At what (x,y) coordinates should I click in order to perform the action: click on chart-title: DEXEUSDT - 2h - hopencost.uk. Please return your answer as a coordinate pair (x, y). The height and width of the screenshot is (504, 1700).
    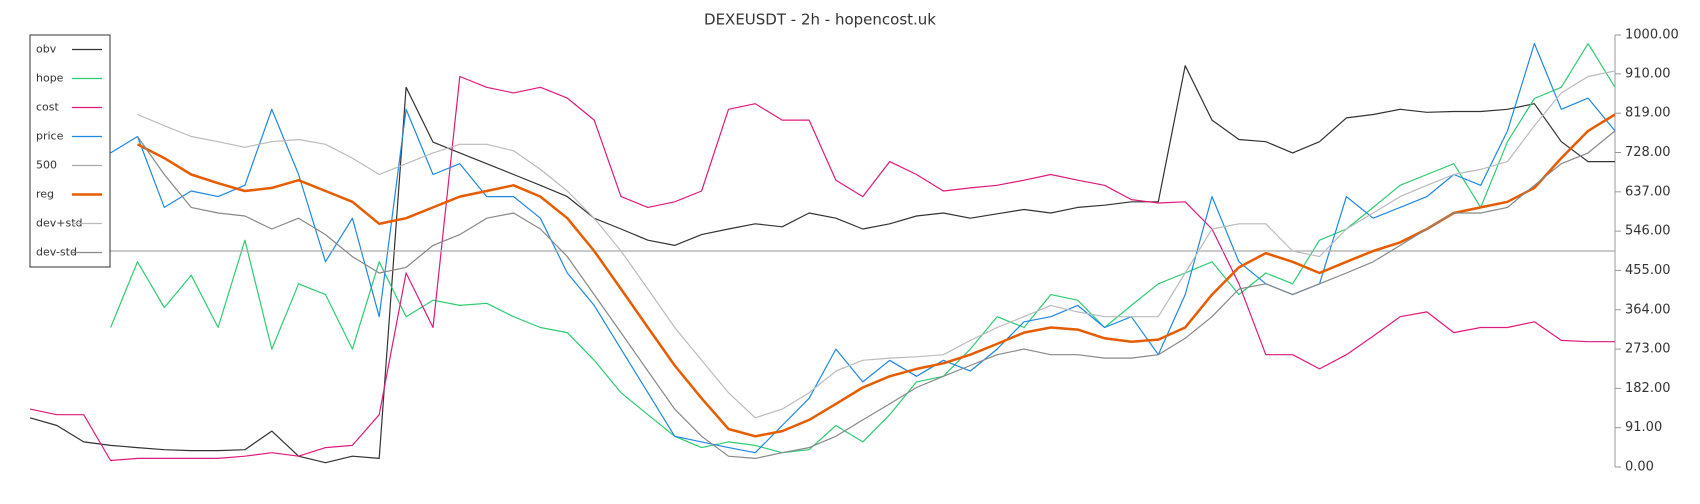
    Looking at the image, I should click on (820, 20).